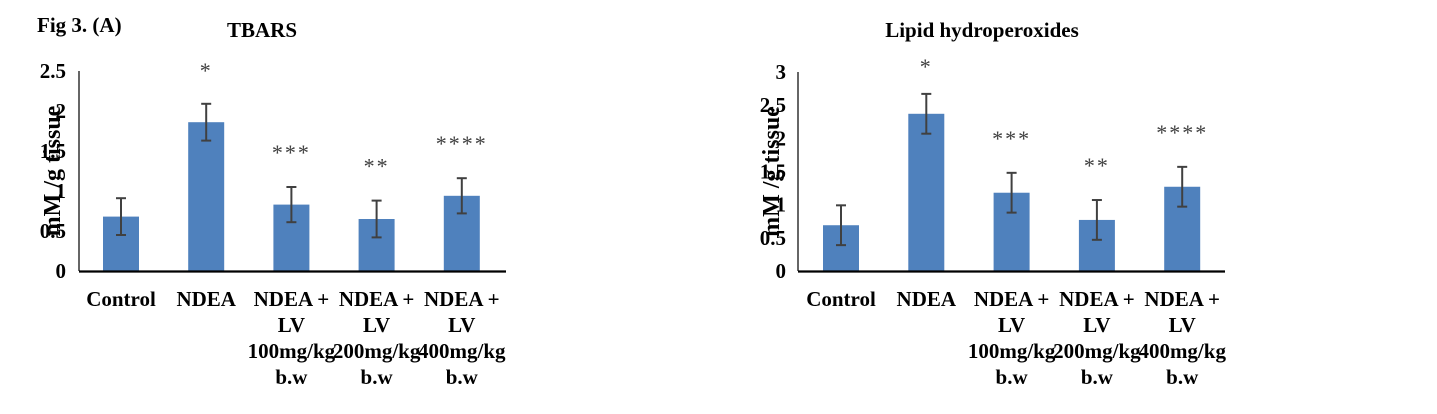 Image resolution: width=1437 pixels, height=414 pixels. Describe the element at coordinates (79, 25) in the screenshot. I see `figure-label: Fig 3. (A)` at that location.